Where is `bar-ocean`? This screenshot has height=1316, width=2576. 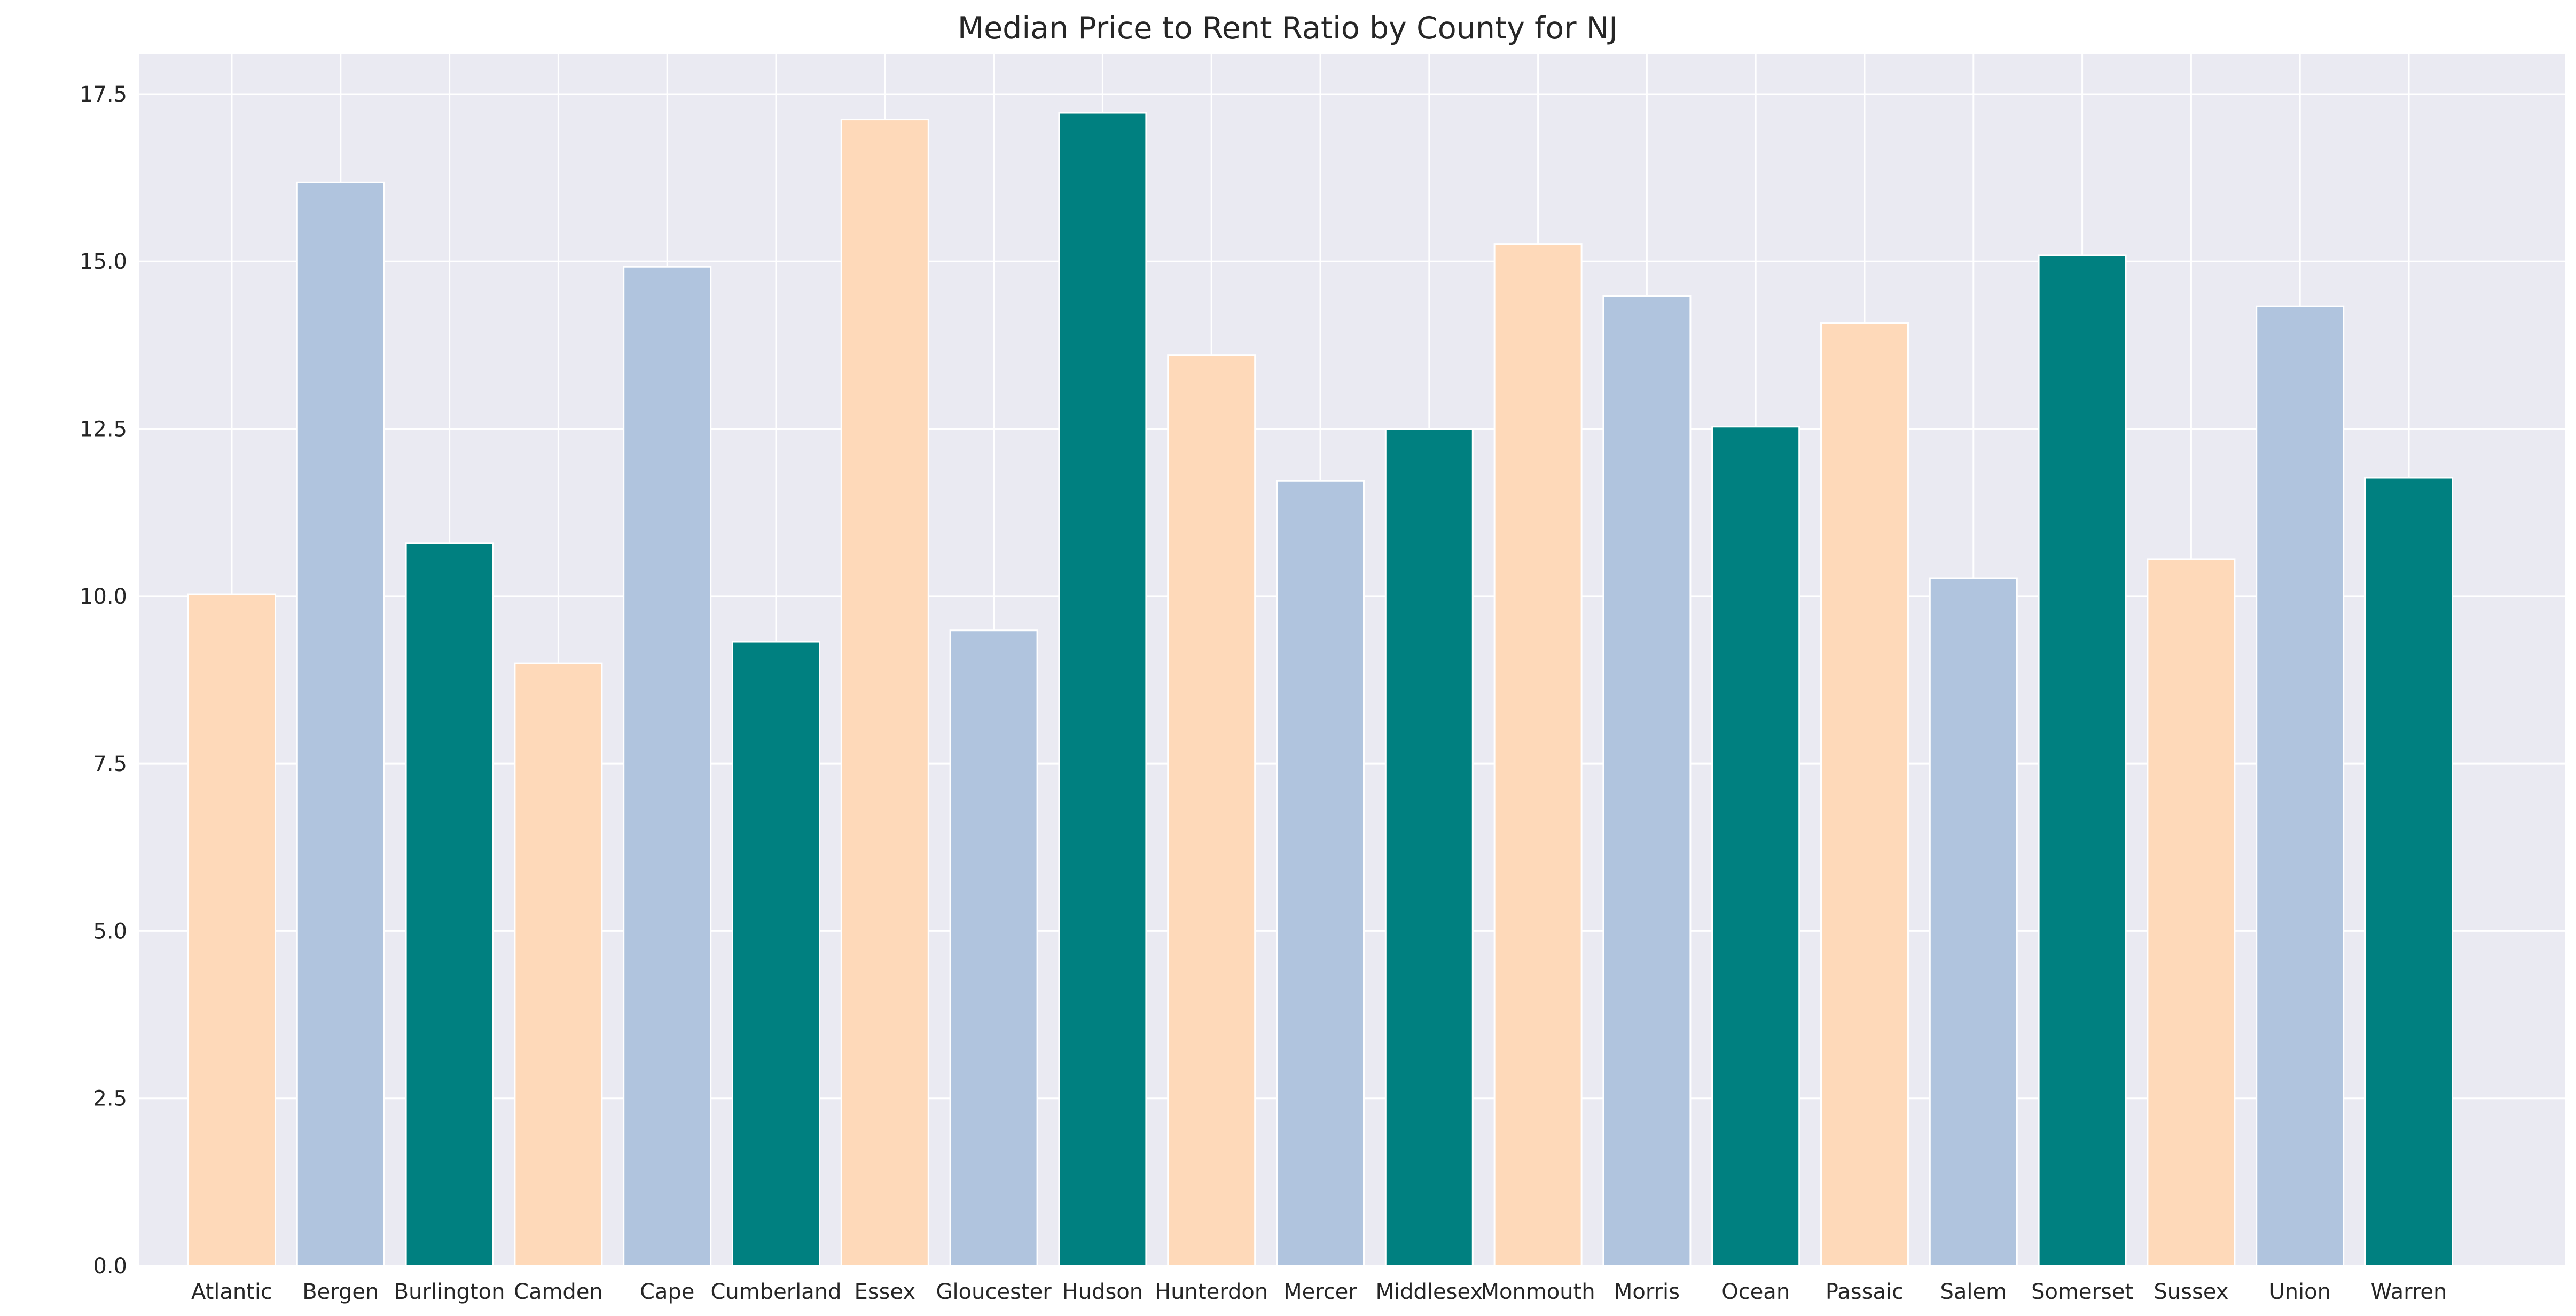
bar-ocean is located at coordinates (1755, 847).